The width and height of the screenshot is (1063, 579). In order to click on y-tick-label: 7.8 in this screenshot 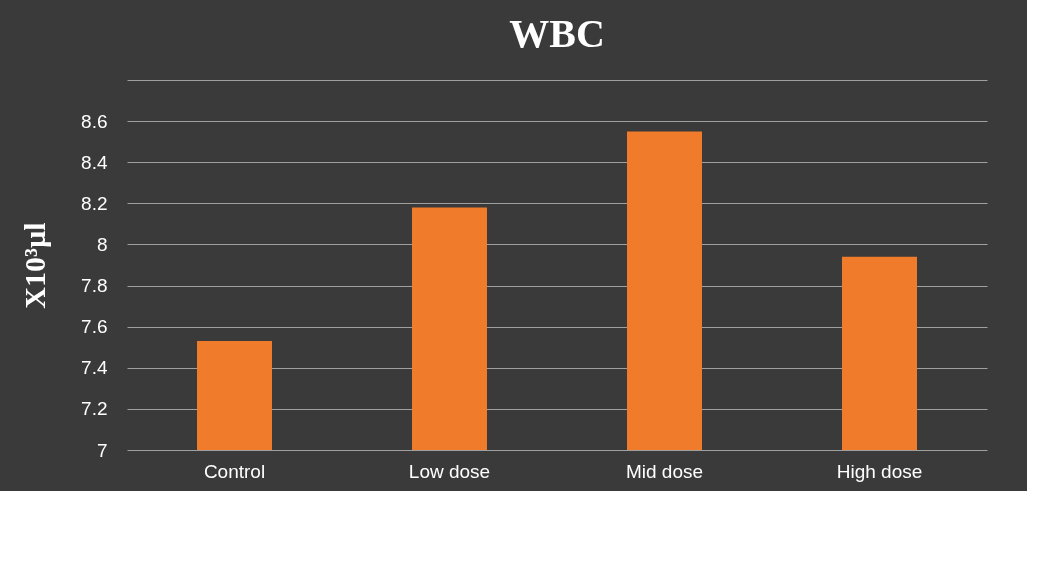, I will do `click(94, 286)`.